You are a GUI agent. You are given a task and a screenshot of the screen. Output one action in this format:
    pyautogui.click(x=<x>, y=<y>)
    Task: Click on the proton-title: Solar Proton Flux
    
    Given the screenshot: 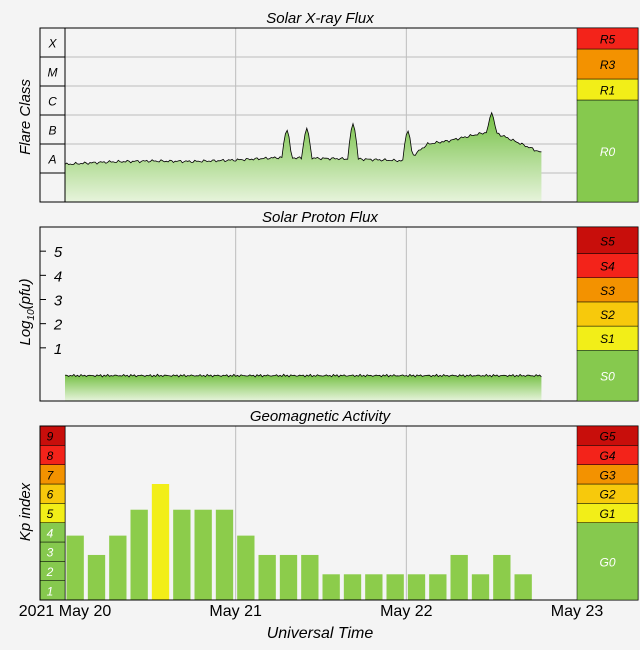 What is the action you would take?
    pyautogui.click(x=320, y=217)
    